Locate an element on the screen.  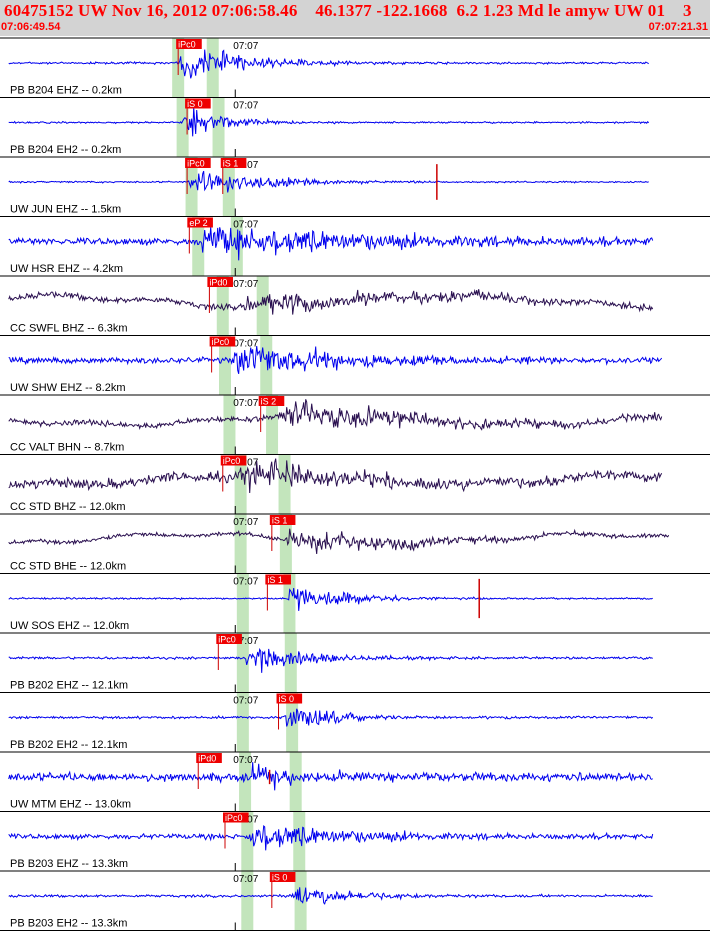
pick-label: iS 2 is located at coordinates (269, 402).